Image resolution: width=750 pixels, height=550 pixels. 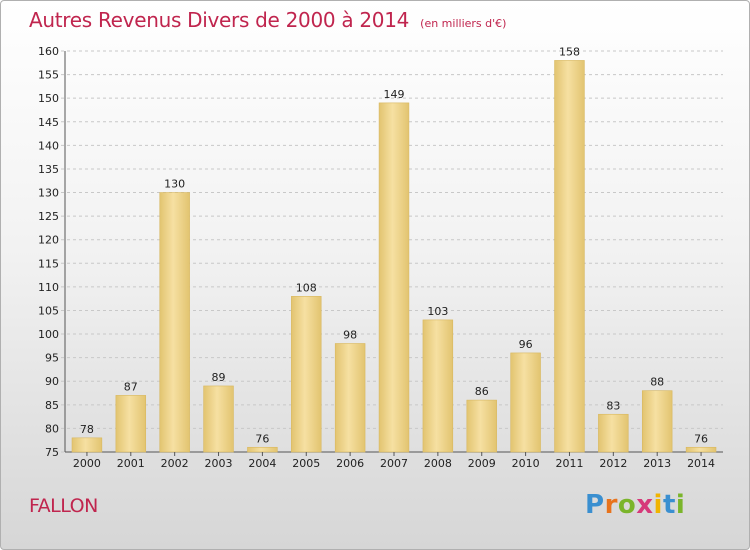 I want to click on x-tick-label: 2008, so click(x=438, y=463).